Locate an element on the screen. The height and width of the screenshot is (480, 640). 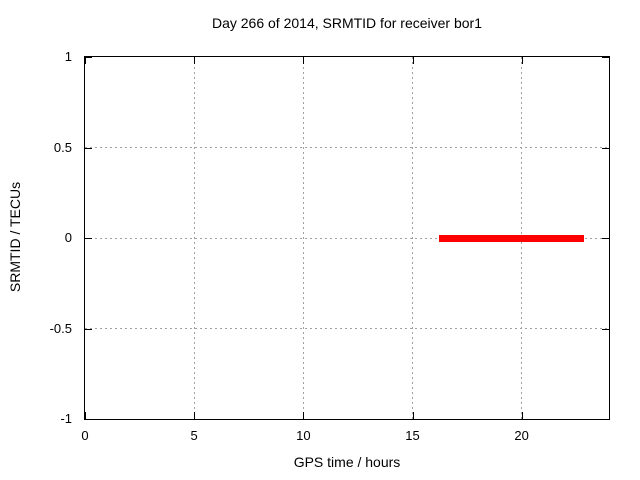
y-tick-label: -0.5 is located at coordinates (60, 328).